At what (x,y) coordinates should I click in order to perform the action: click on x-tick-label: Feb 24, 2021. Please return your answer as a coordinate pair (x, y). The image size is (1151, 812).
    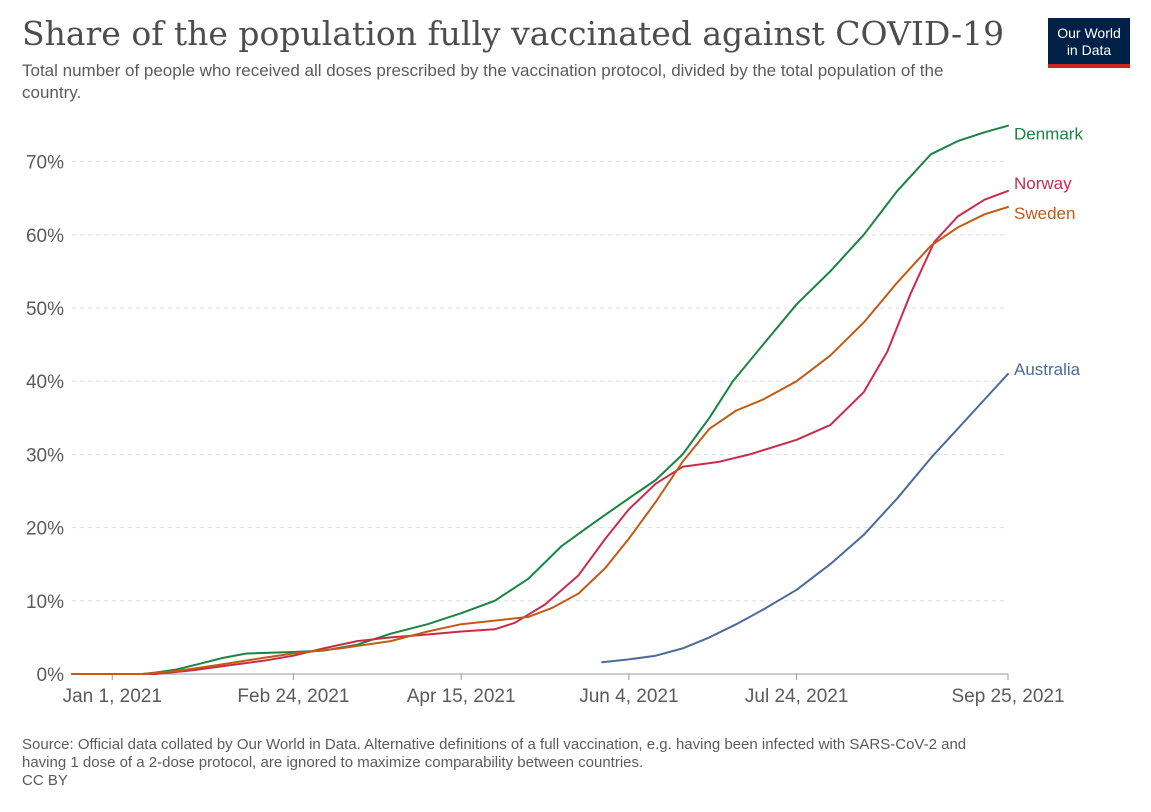
    Looking at the image, I should click on (293, 696).